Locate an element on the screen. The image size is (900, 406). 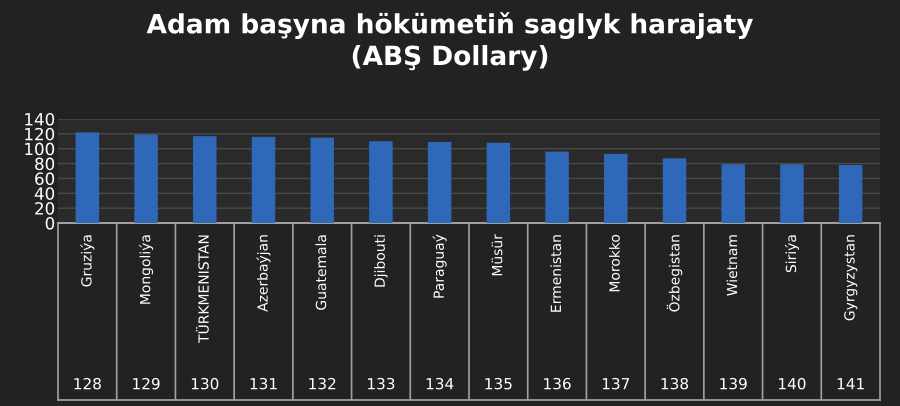
x-tick-label: Morokko is located at coordinates (614, 263).